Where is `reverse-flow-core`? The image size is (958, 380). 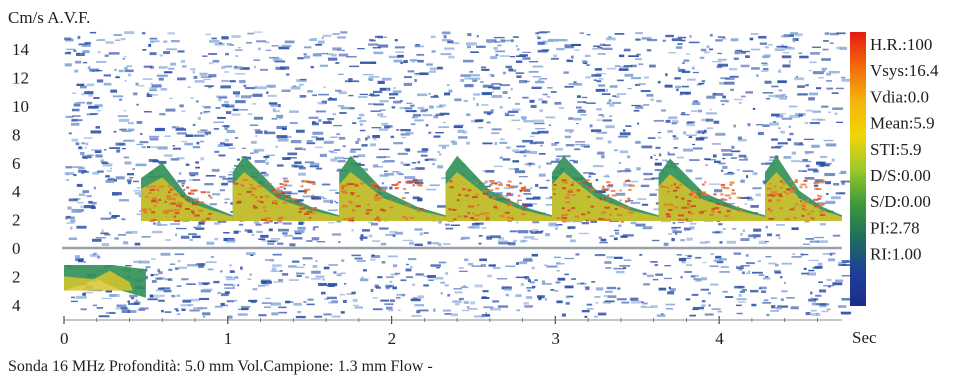
reverse-flow-core is located at coordinates (98, 280).